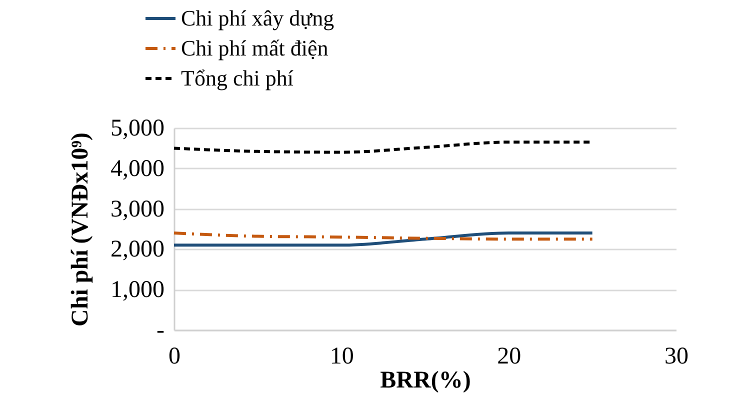 This screenshot has width=740, height=418. What do you see at coordinates (342, 357) in the screenshot?
I see `x-tick-label: 10` at bounding box center [342, 357].